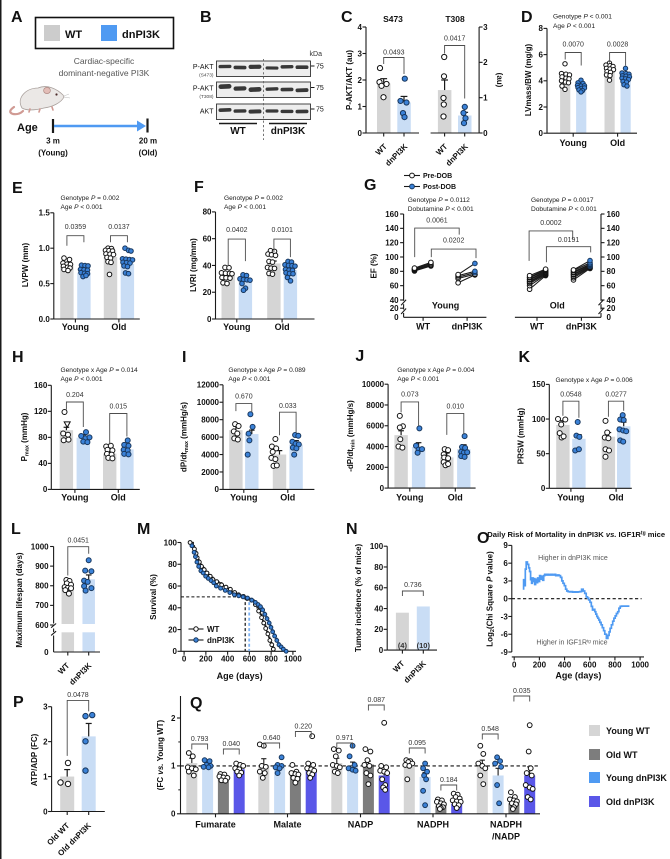 The image size is (670, 859). Describe the element at coordinates (173, 766) in the screenshot. I see `svg-text: 1` at that location.